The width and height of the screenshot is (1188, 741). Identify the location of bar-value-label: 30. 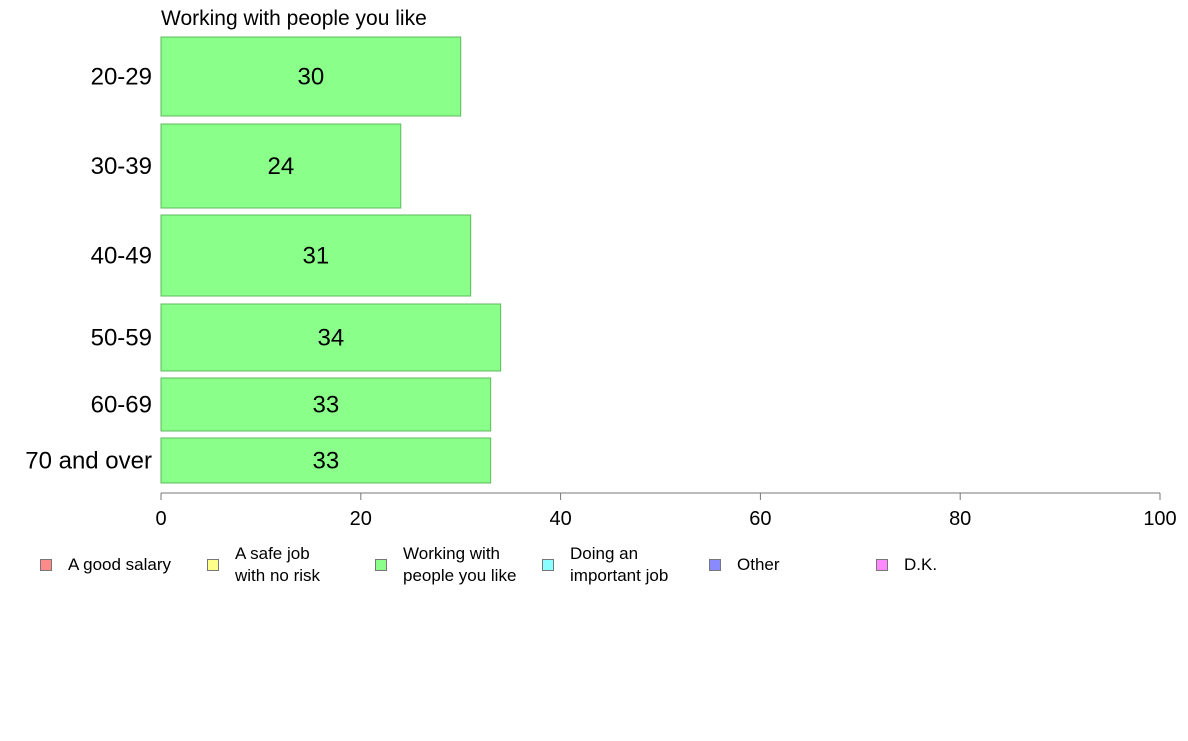
(310, 77).